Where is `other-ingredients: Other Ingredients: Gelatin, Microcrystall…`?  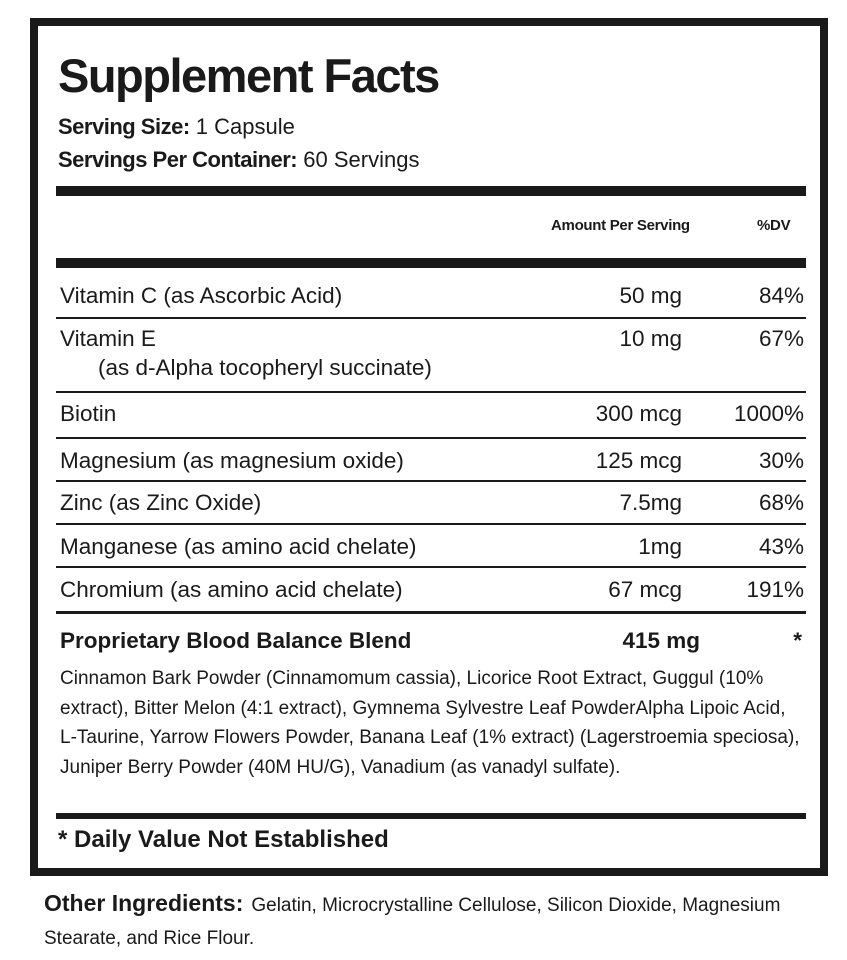
other-ingredients: Other Ingredients: Gelatin, Microcrystall… is located at coordinates (439, 921).